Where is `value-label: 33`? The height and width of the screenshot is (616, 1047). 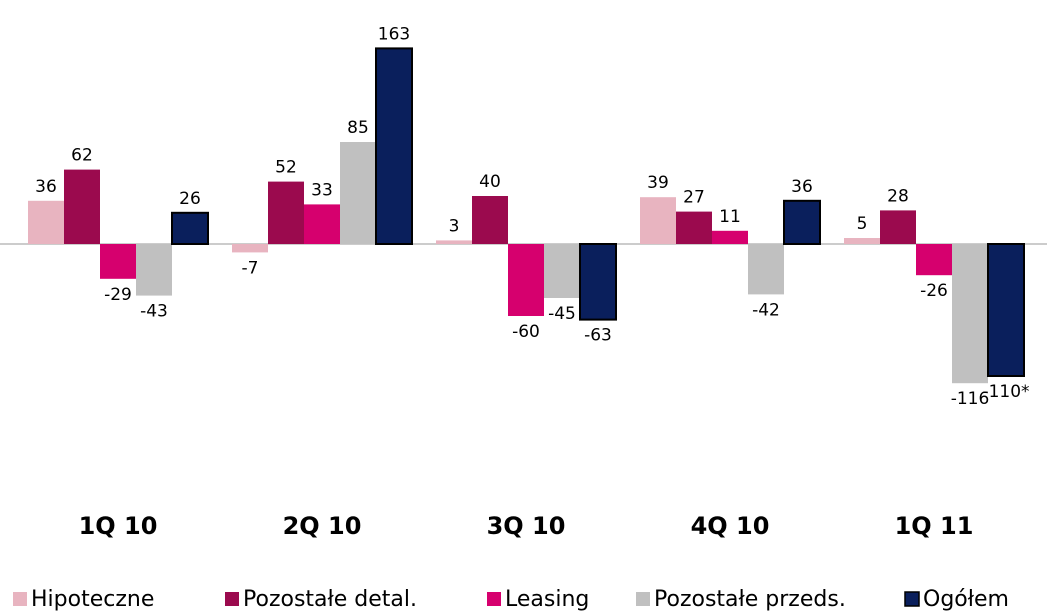 value-label: 33 is located at coordinates (322, 190).